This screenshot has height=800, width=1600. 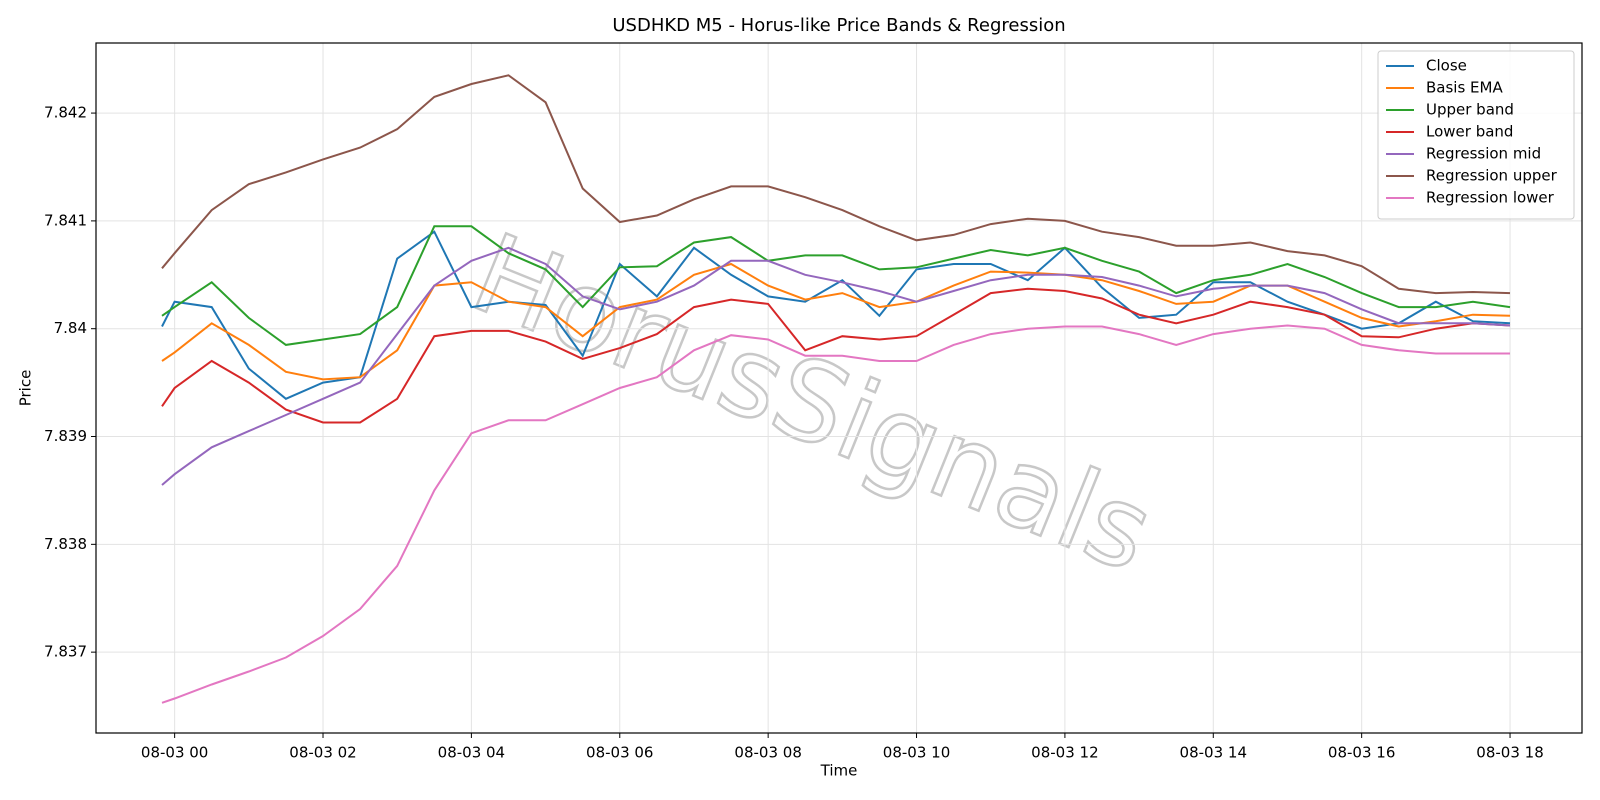 I want to click on x-tick-label: 08-03 00, so click(x=174, y=753).